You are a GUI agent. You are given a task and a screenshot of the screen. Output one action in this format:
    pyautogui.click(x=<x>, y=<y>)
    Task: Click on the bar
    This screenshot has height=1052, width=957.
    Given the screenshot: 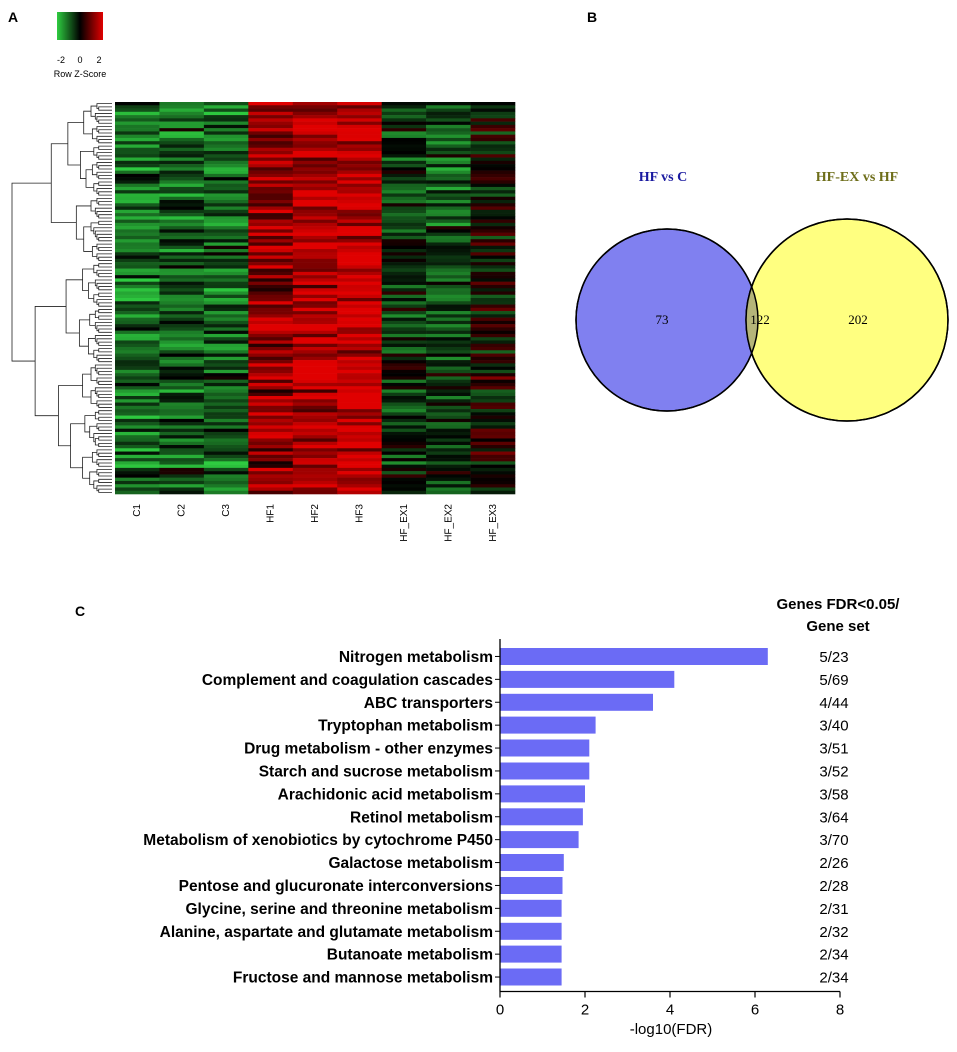 What is the action you would take?
    pyautogui.click(x=545, y=771)
    